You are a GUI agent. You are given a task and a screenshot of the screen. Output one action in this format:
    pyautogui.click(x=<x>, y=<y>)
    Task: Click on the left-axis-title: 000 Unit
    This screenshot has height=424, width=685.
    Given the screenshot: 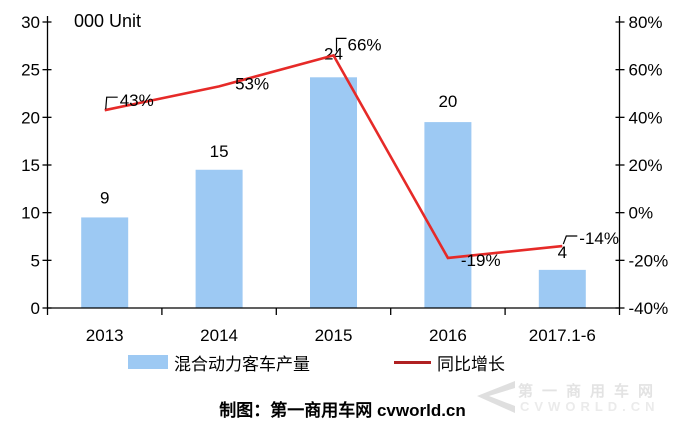 What is the action you would take?
    pyautogui.click(x=108, y=21)
    